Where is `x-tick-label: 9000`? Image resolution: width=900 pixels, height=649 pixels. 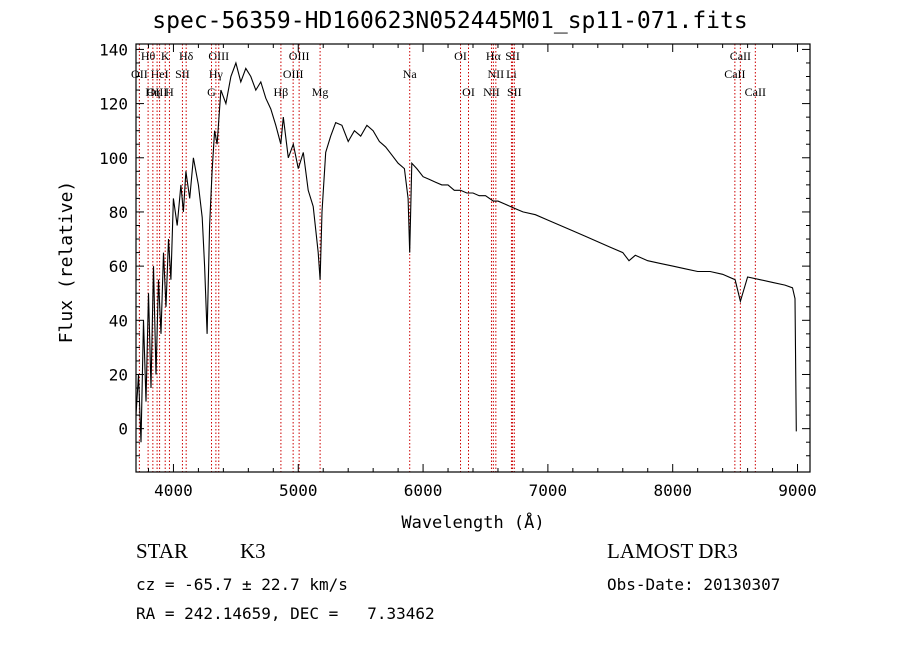 x-tick-label: 9000 is located at coordinates (797, 490).